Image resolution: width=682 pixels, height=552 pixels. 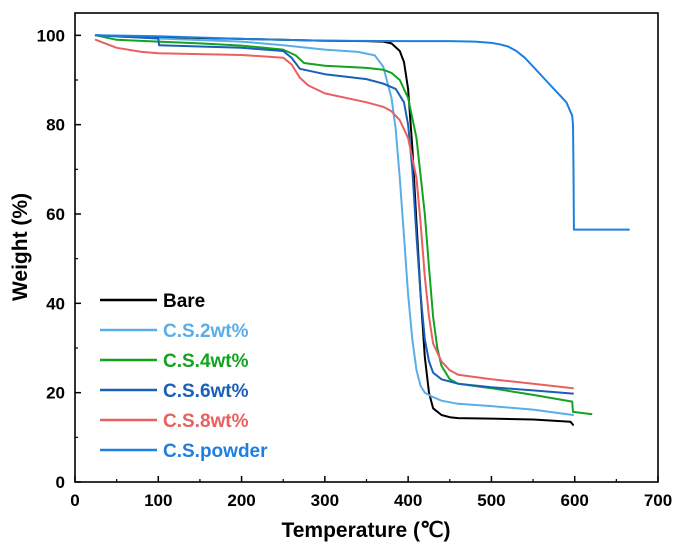 What do you see at coordinates (325, 500) in the screenshot?
I see `x-tick-label: 300` at bounding box center [325, 500].